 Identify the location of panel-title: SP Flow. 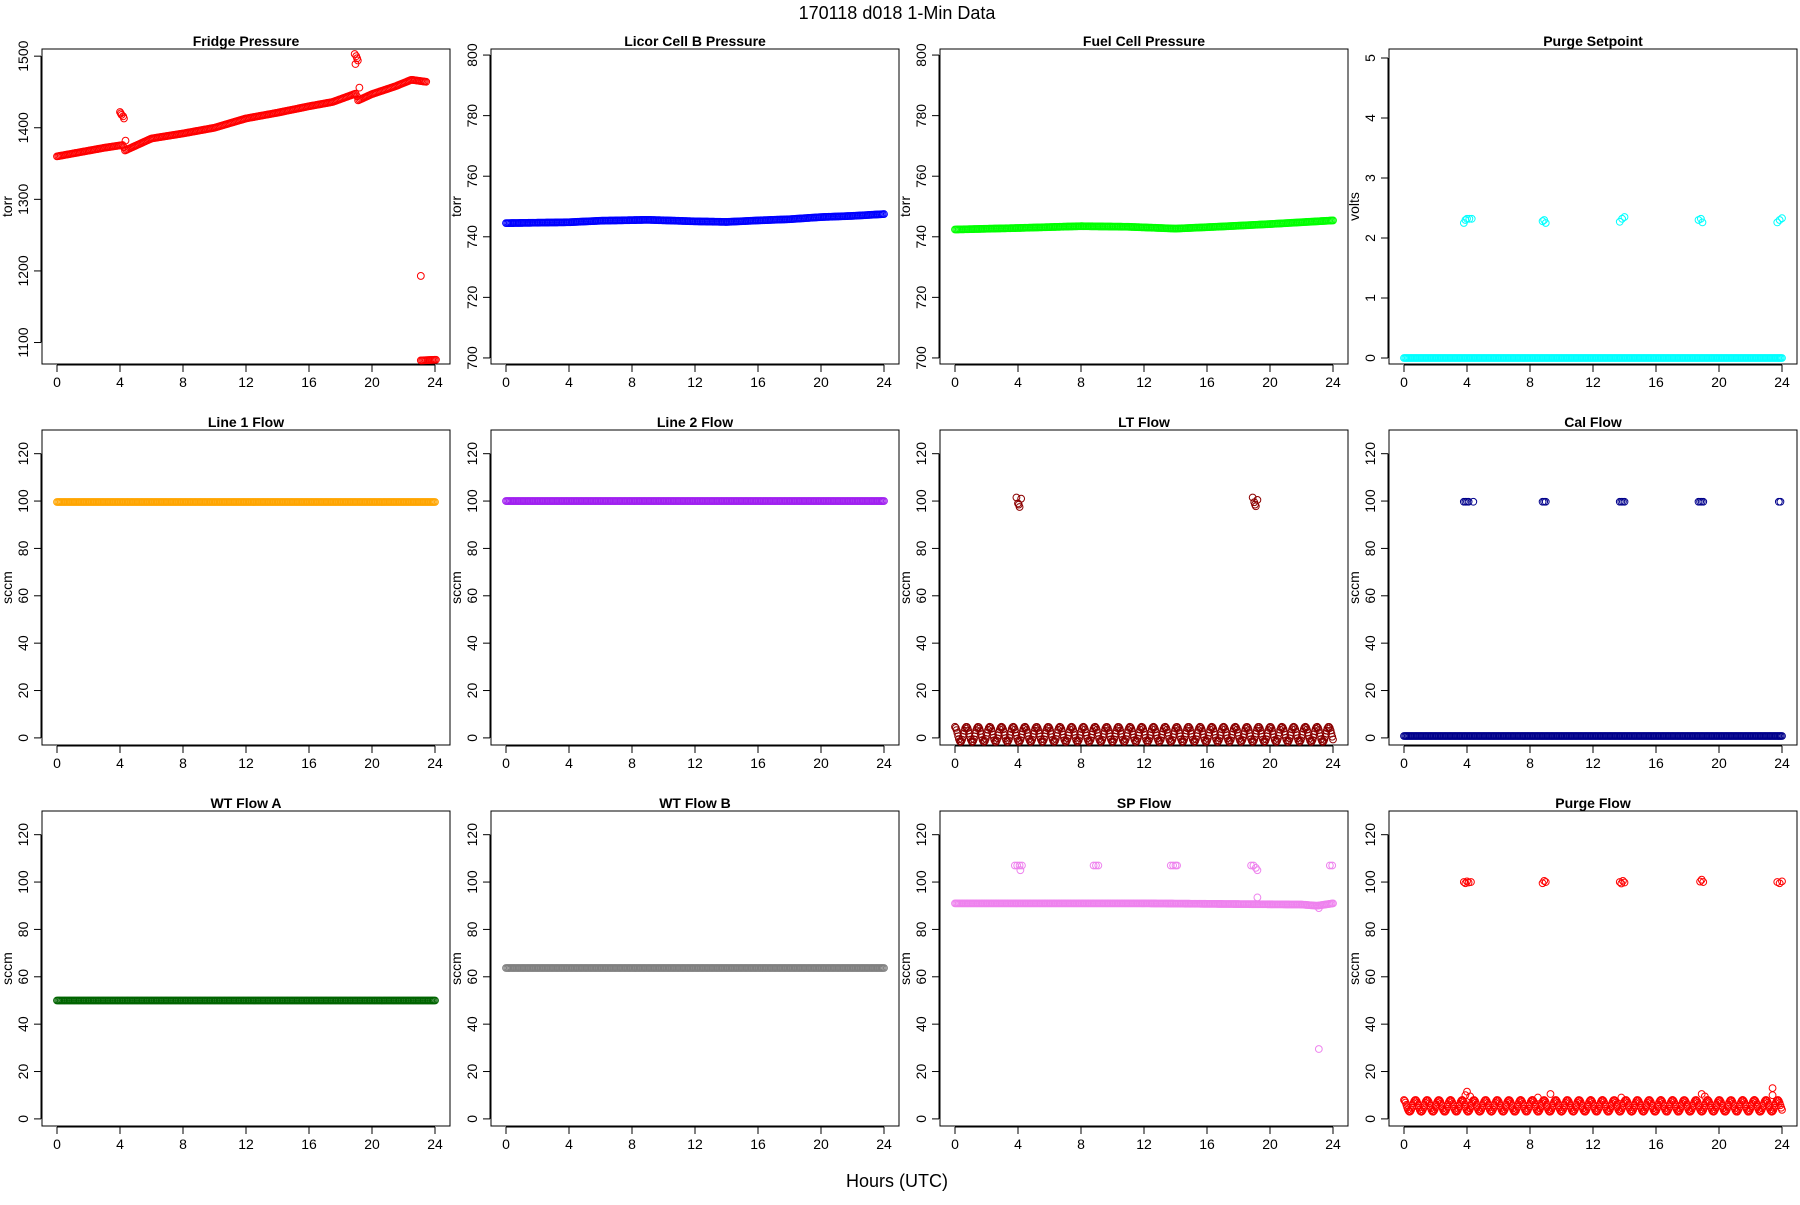
(1144, 803).